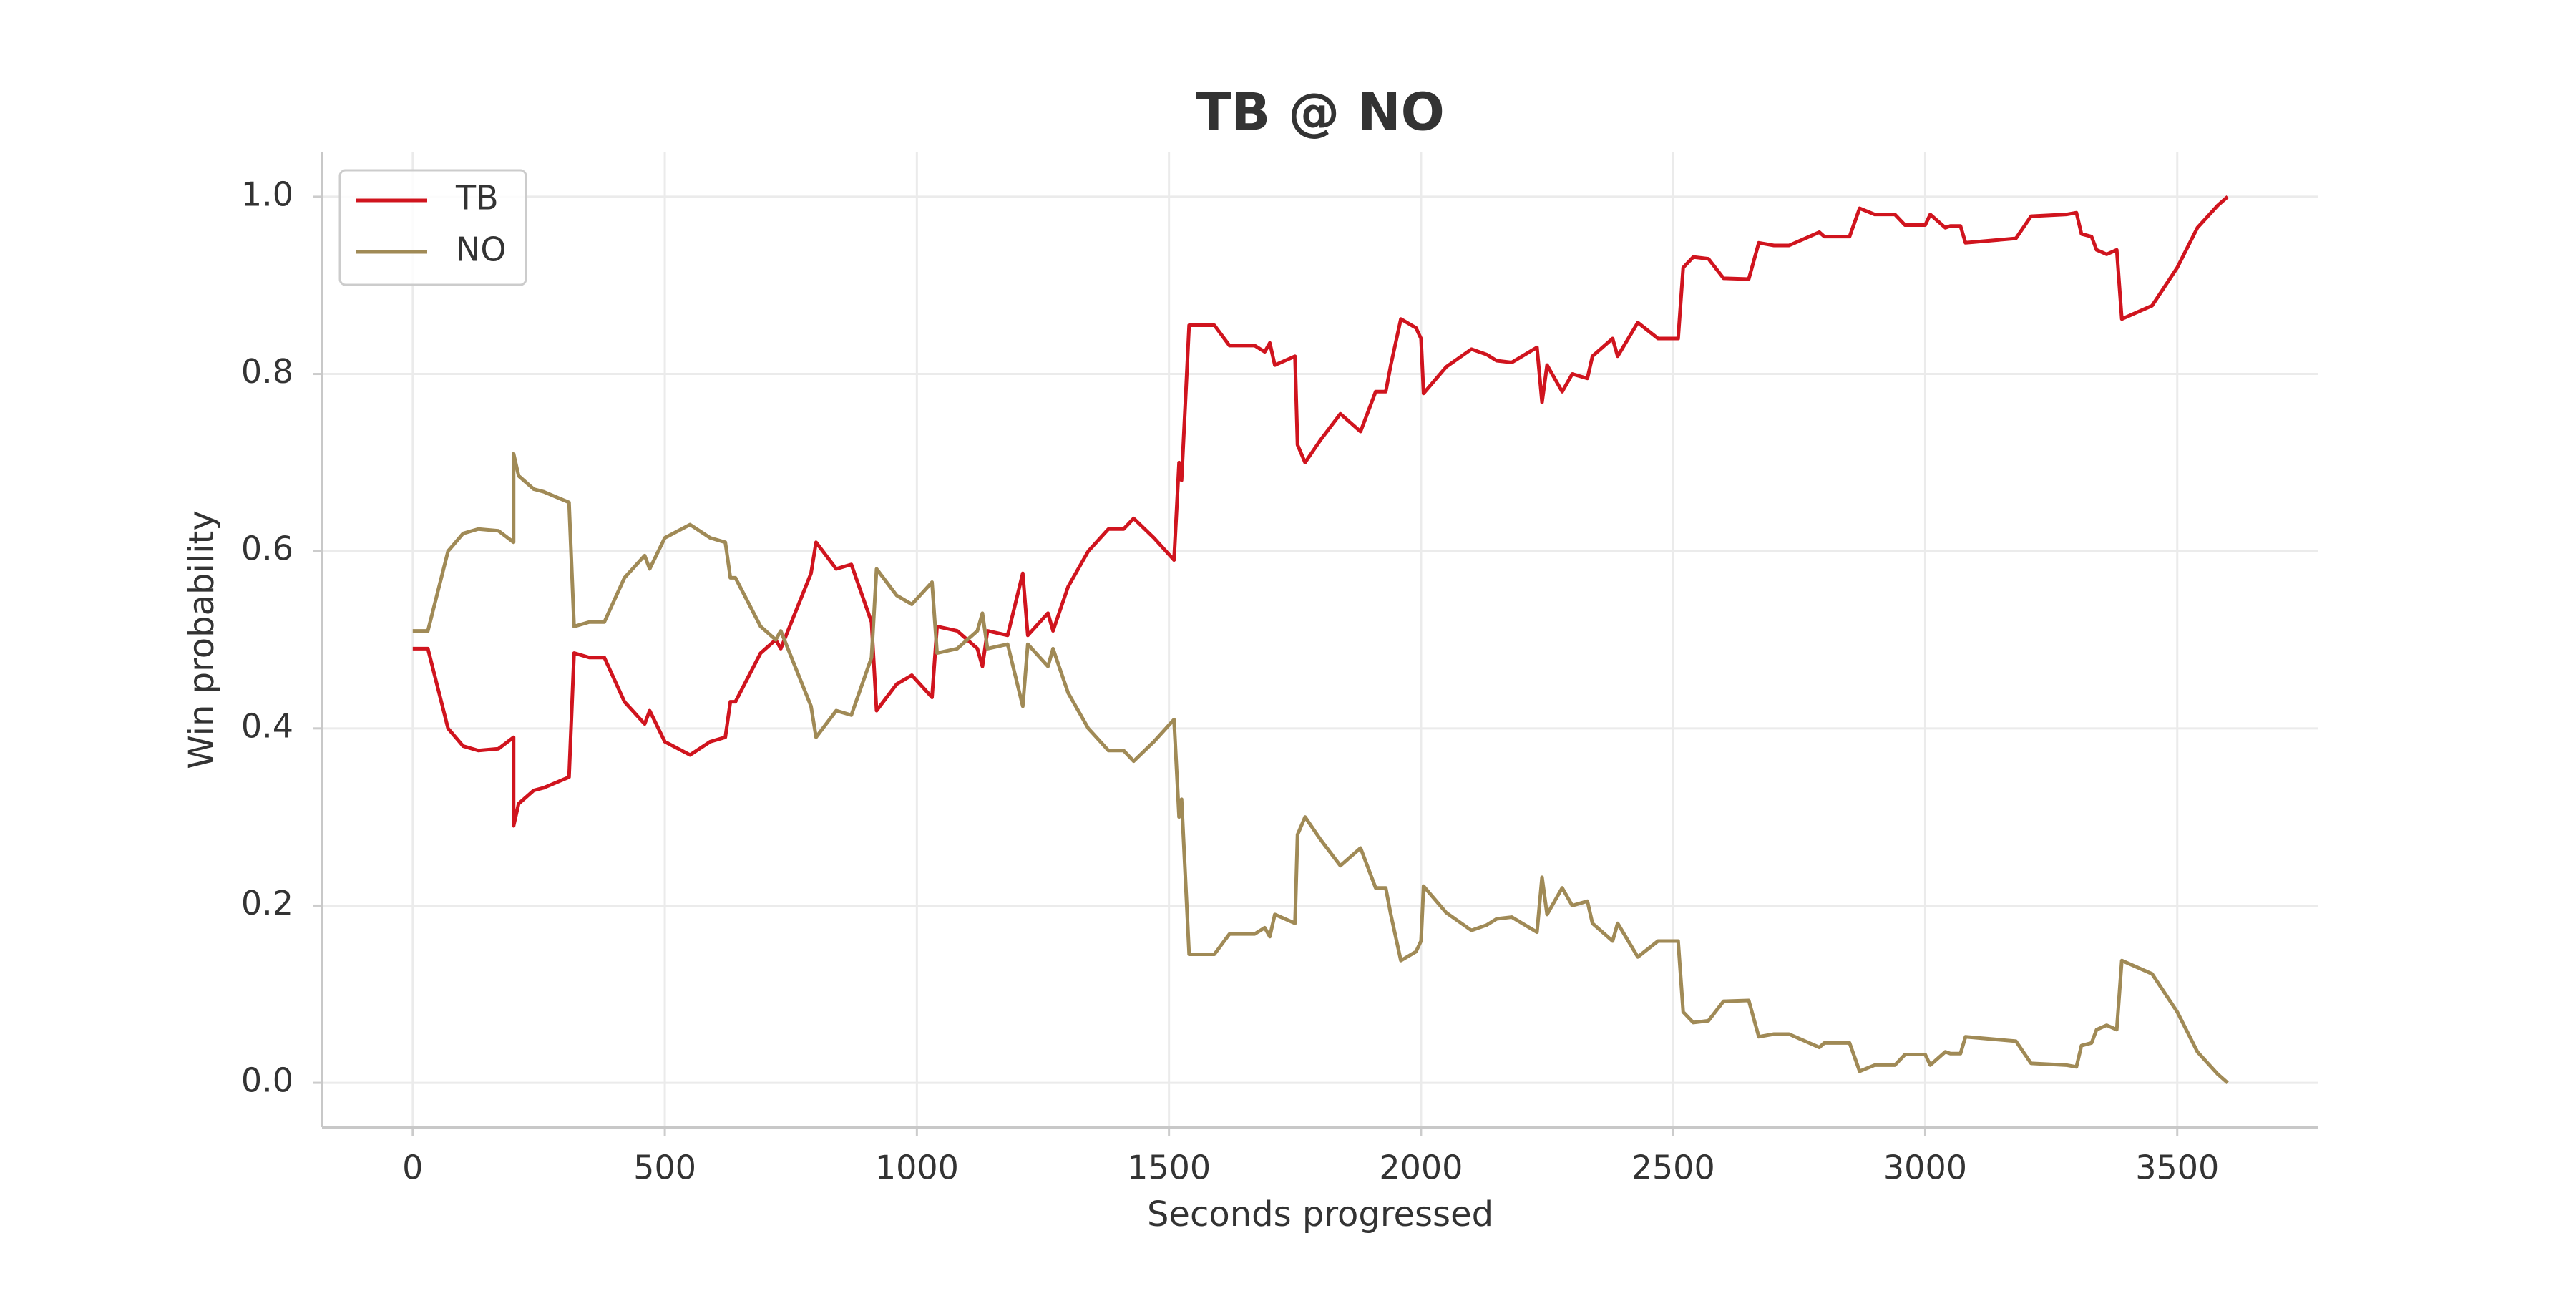 The image size is (2576, 1291). I want to click on legend-label: NO, so click(481, 249).